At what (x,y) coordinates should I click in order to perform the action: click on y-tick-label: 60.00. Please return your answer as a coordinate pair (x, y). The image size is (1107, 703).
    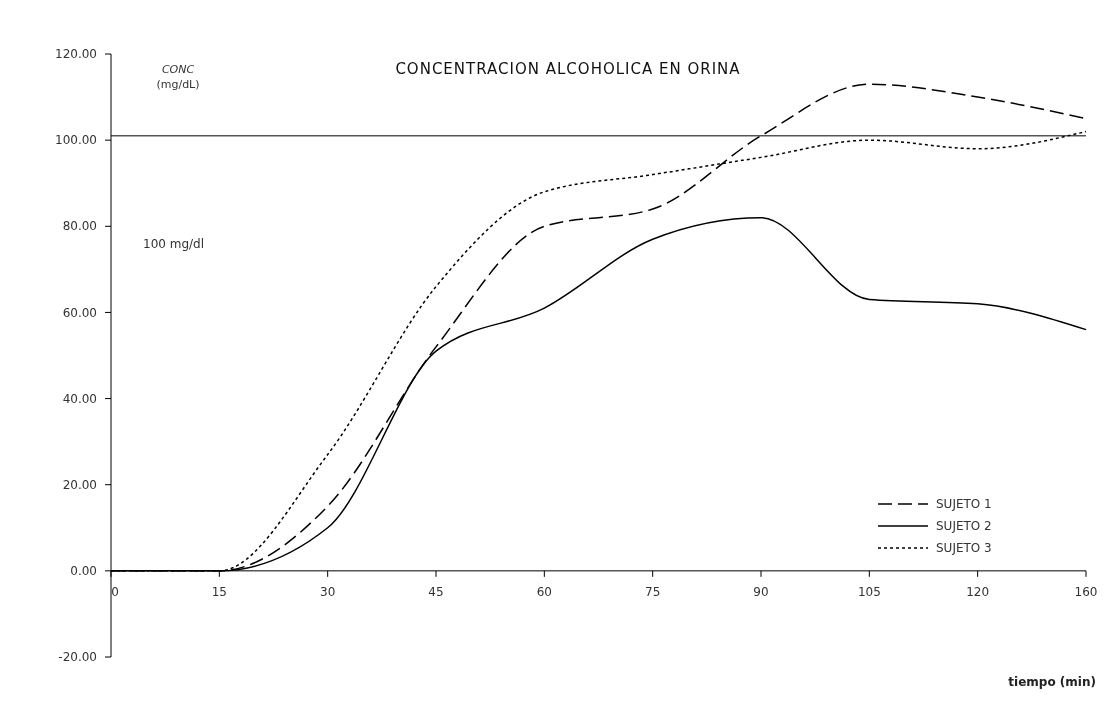
    Looking at the image, I should click on (79, 312).